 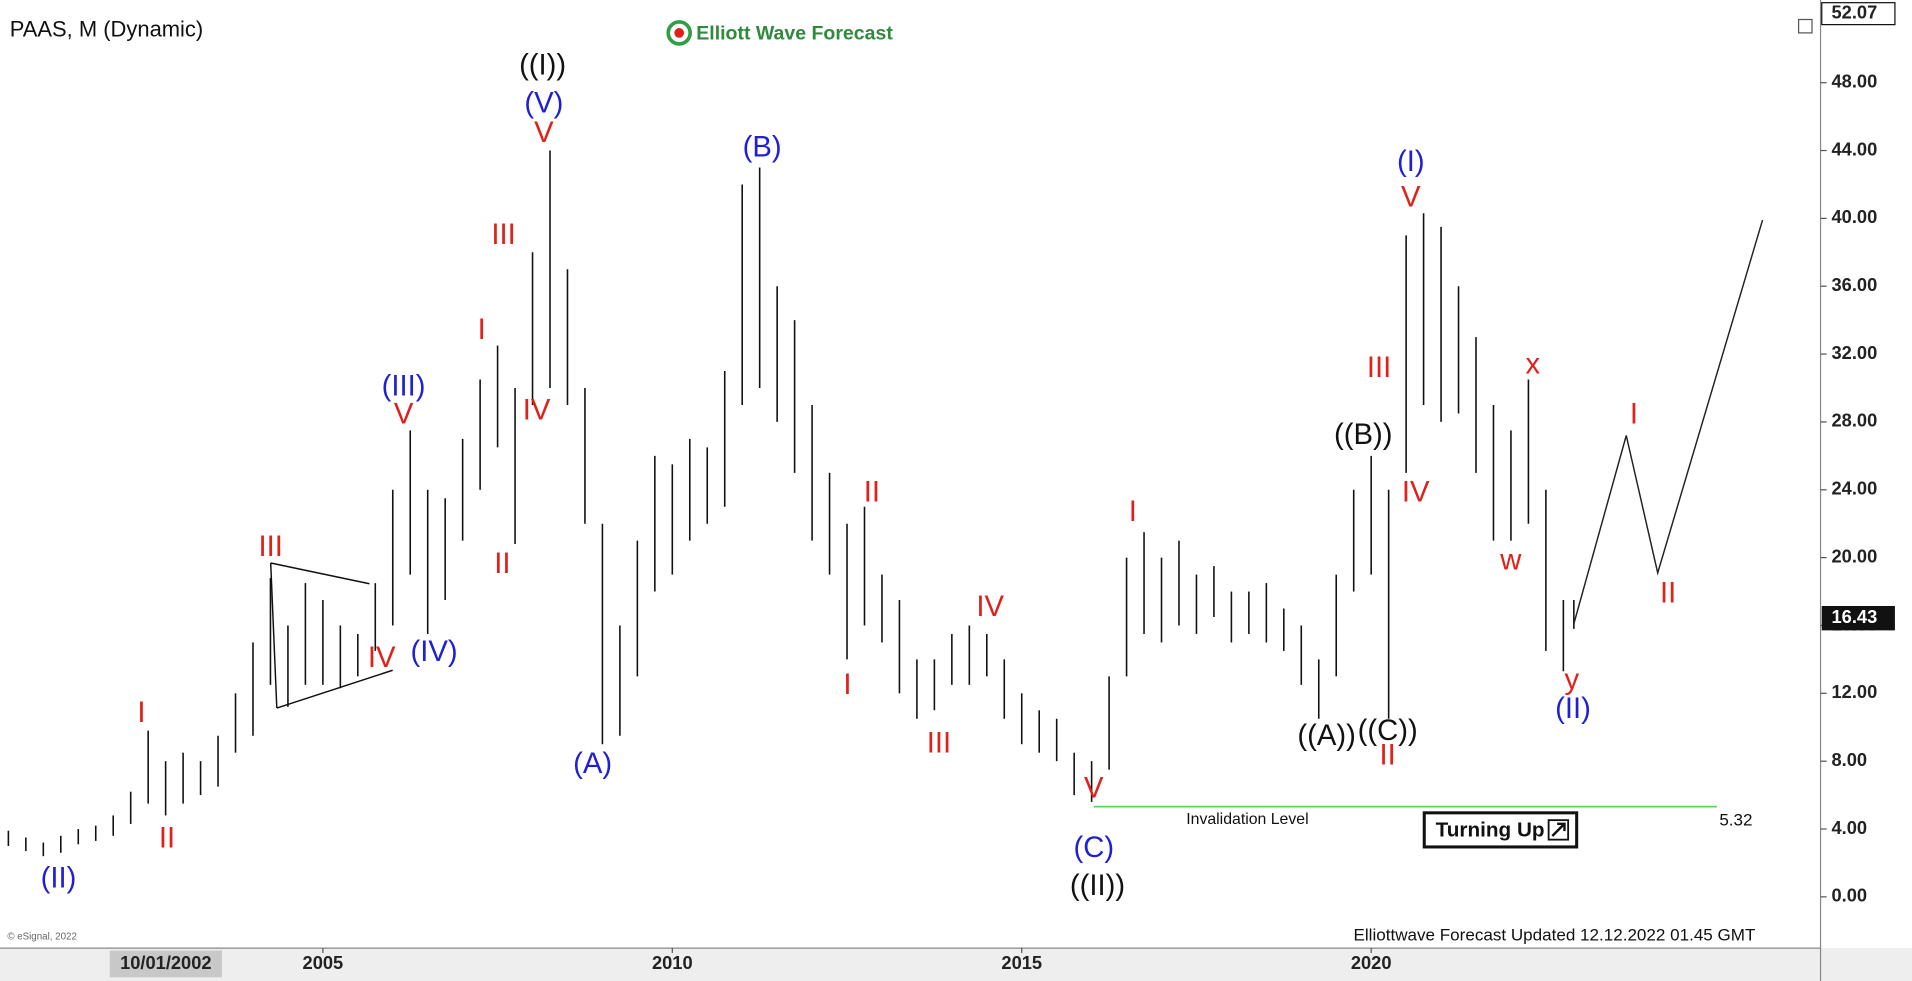 What do you see at coordinates (1021, 962) in the screenshot?
I see `x-tick-label: 2015` at bounding box center [1021, 962].